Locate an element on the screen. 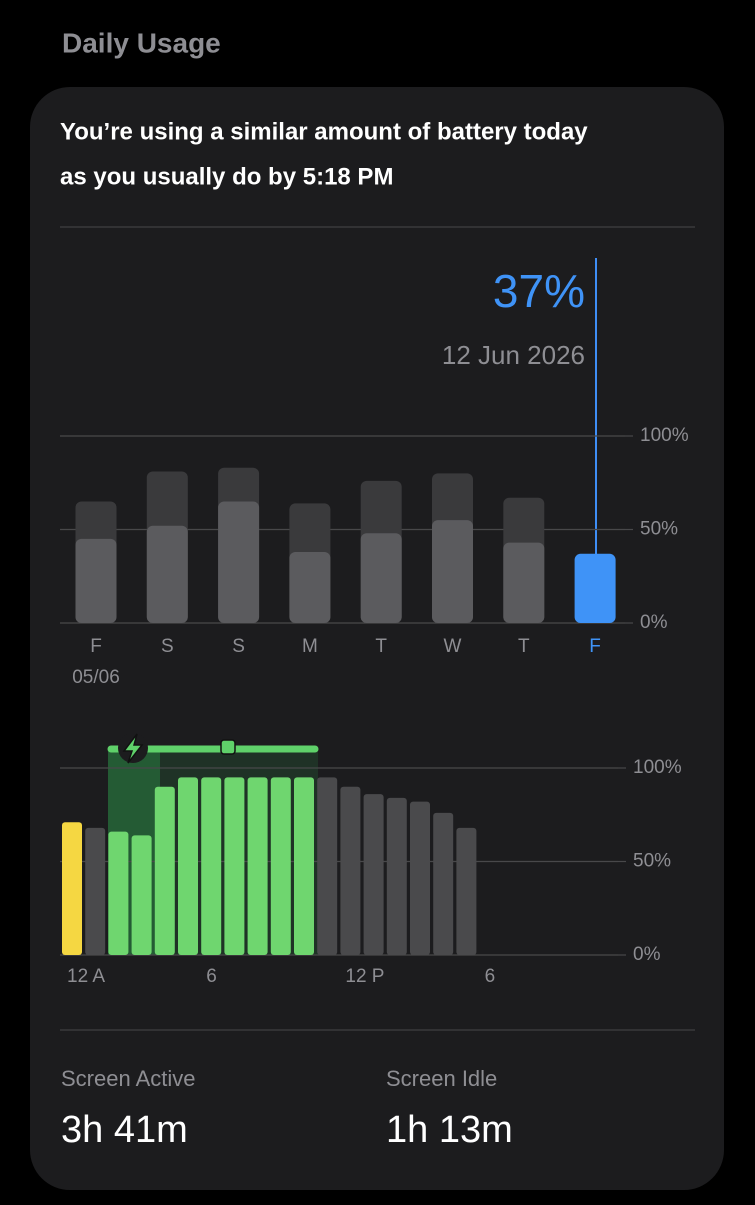  charging-marker is located at coordinates (213, 748).